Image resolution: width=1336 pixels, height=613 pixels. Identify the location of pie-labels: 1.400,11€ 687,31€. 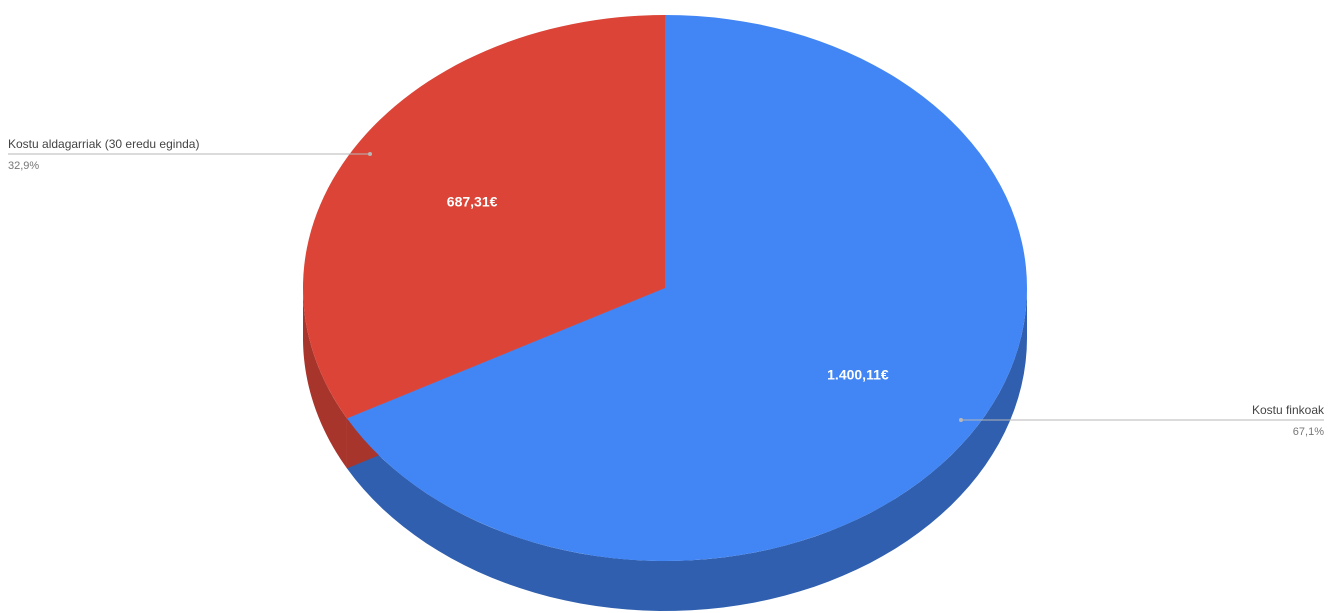
(668, 288).